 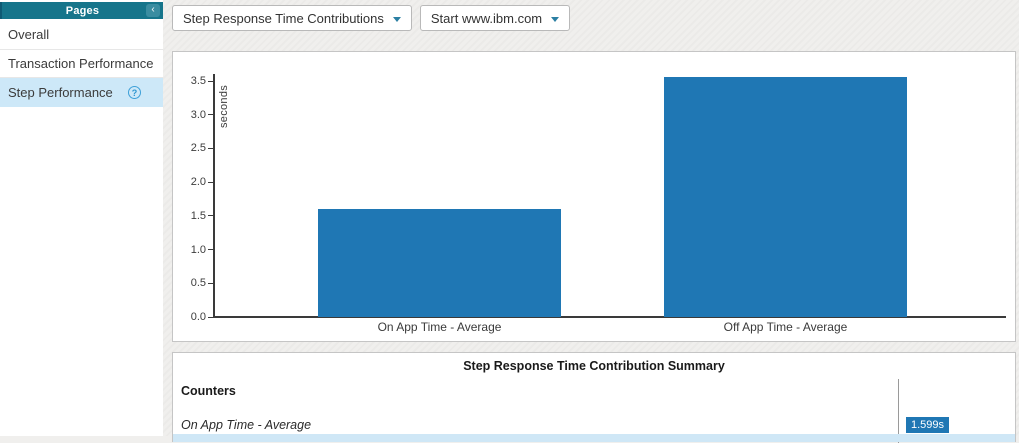 I want to click on y-tick-label: 3.0, so click(x=198, y=114).